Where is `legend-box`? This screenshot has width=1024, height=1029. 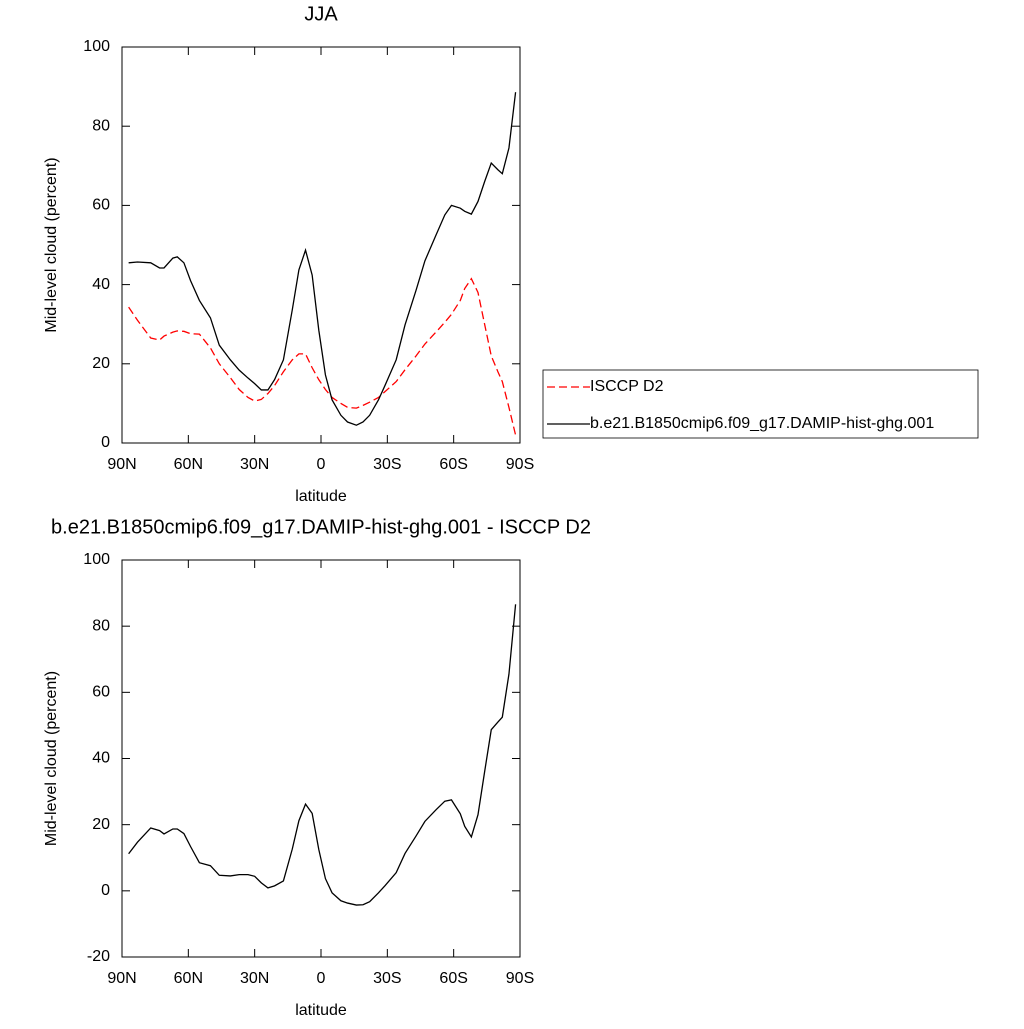
legend-box is located at coordinates (760, 404).